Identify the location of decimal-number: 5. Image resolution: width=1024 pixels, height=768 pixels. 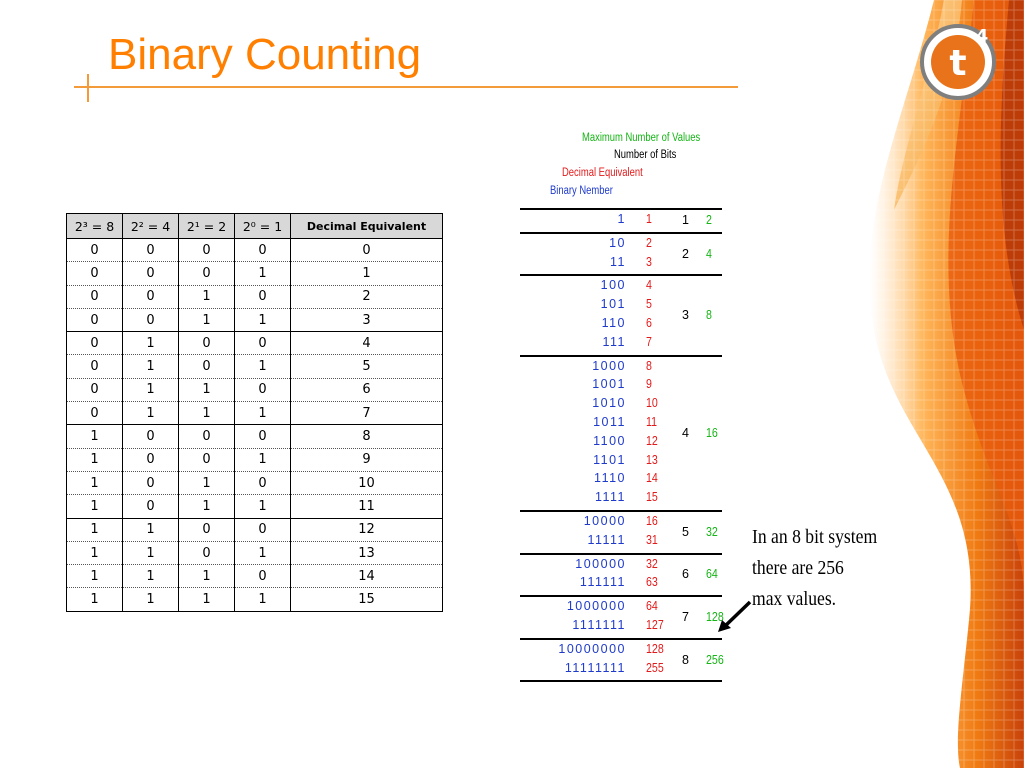
(649, 304).